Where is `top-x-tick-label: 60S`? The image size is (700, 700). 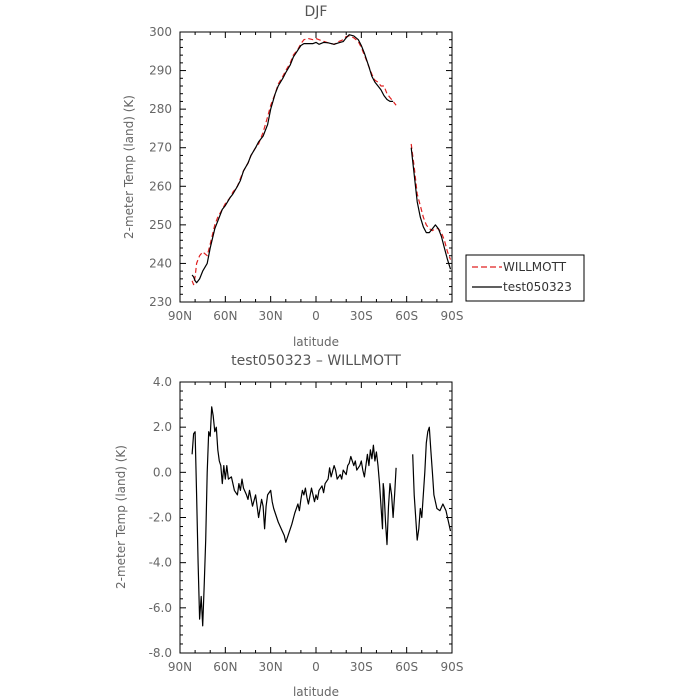
top-x-tick-label: 60S is located at coordinates (406, 316).